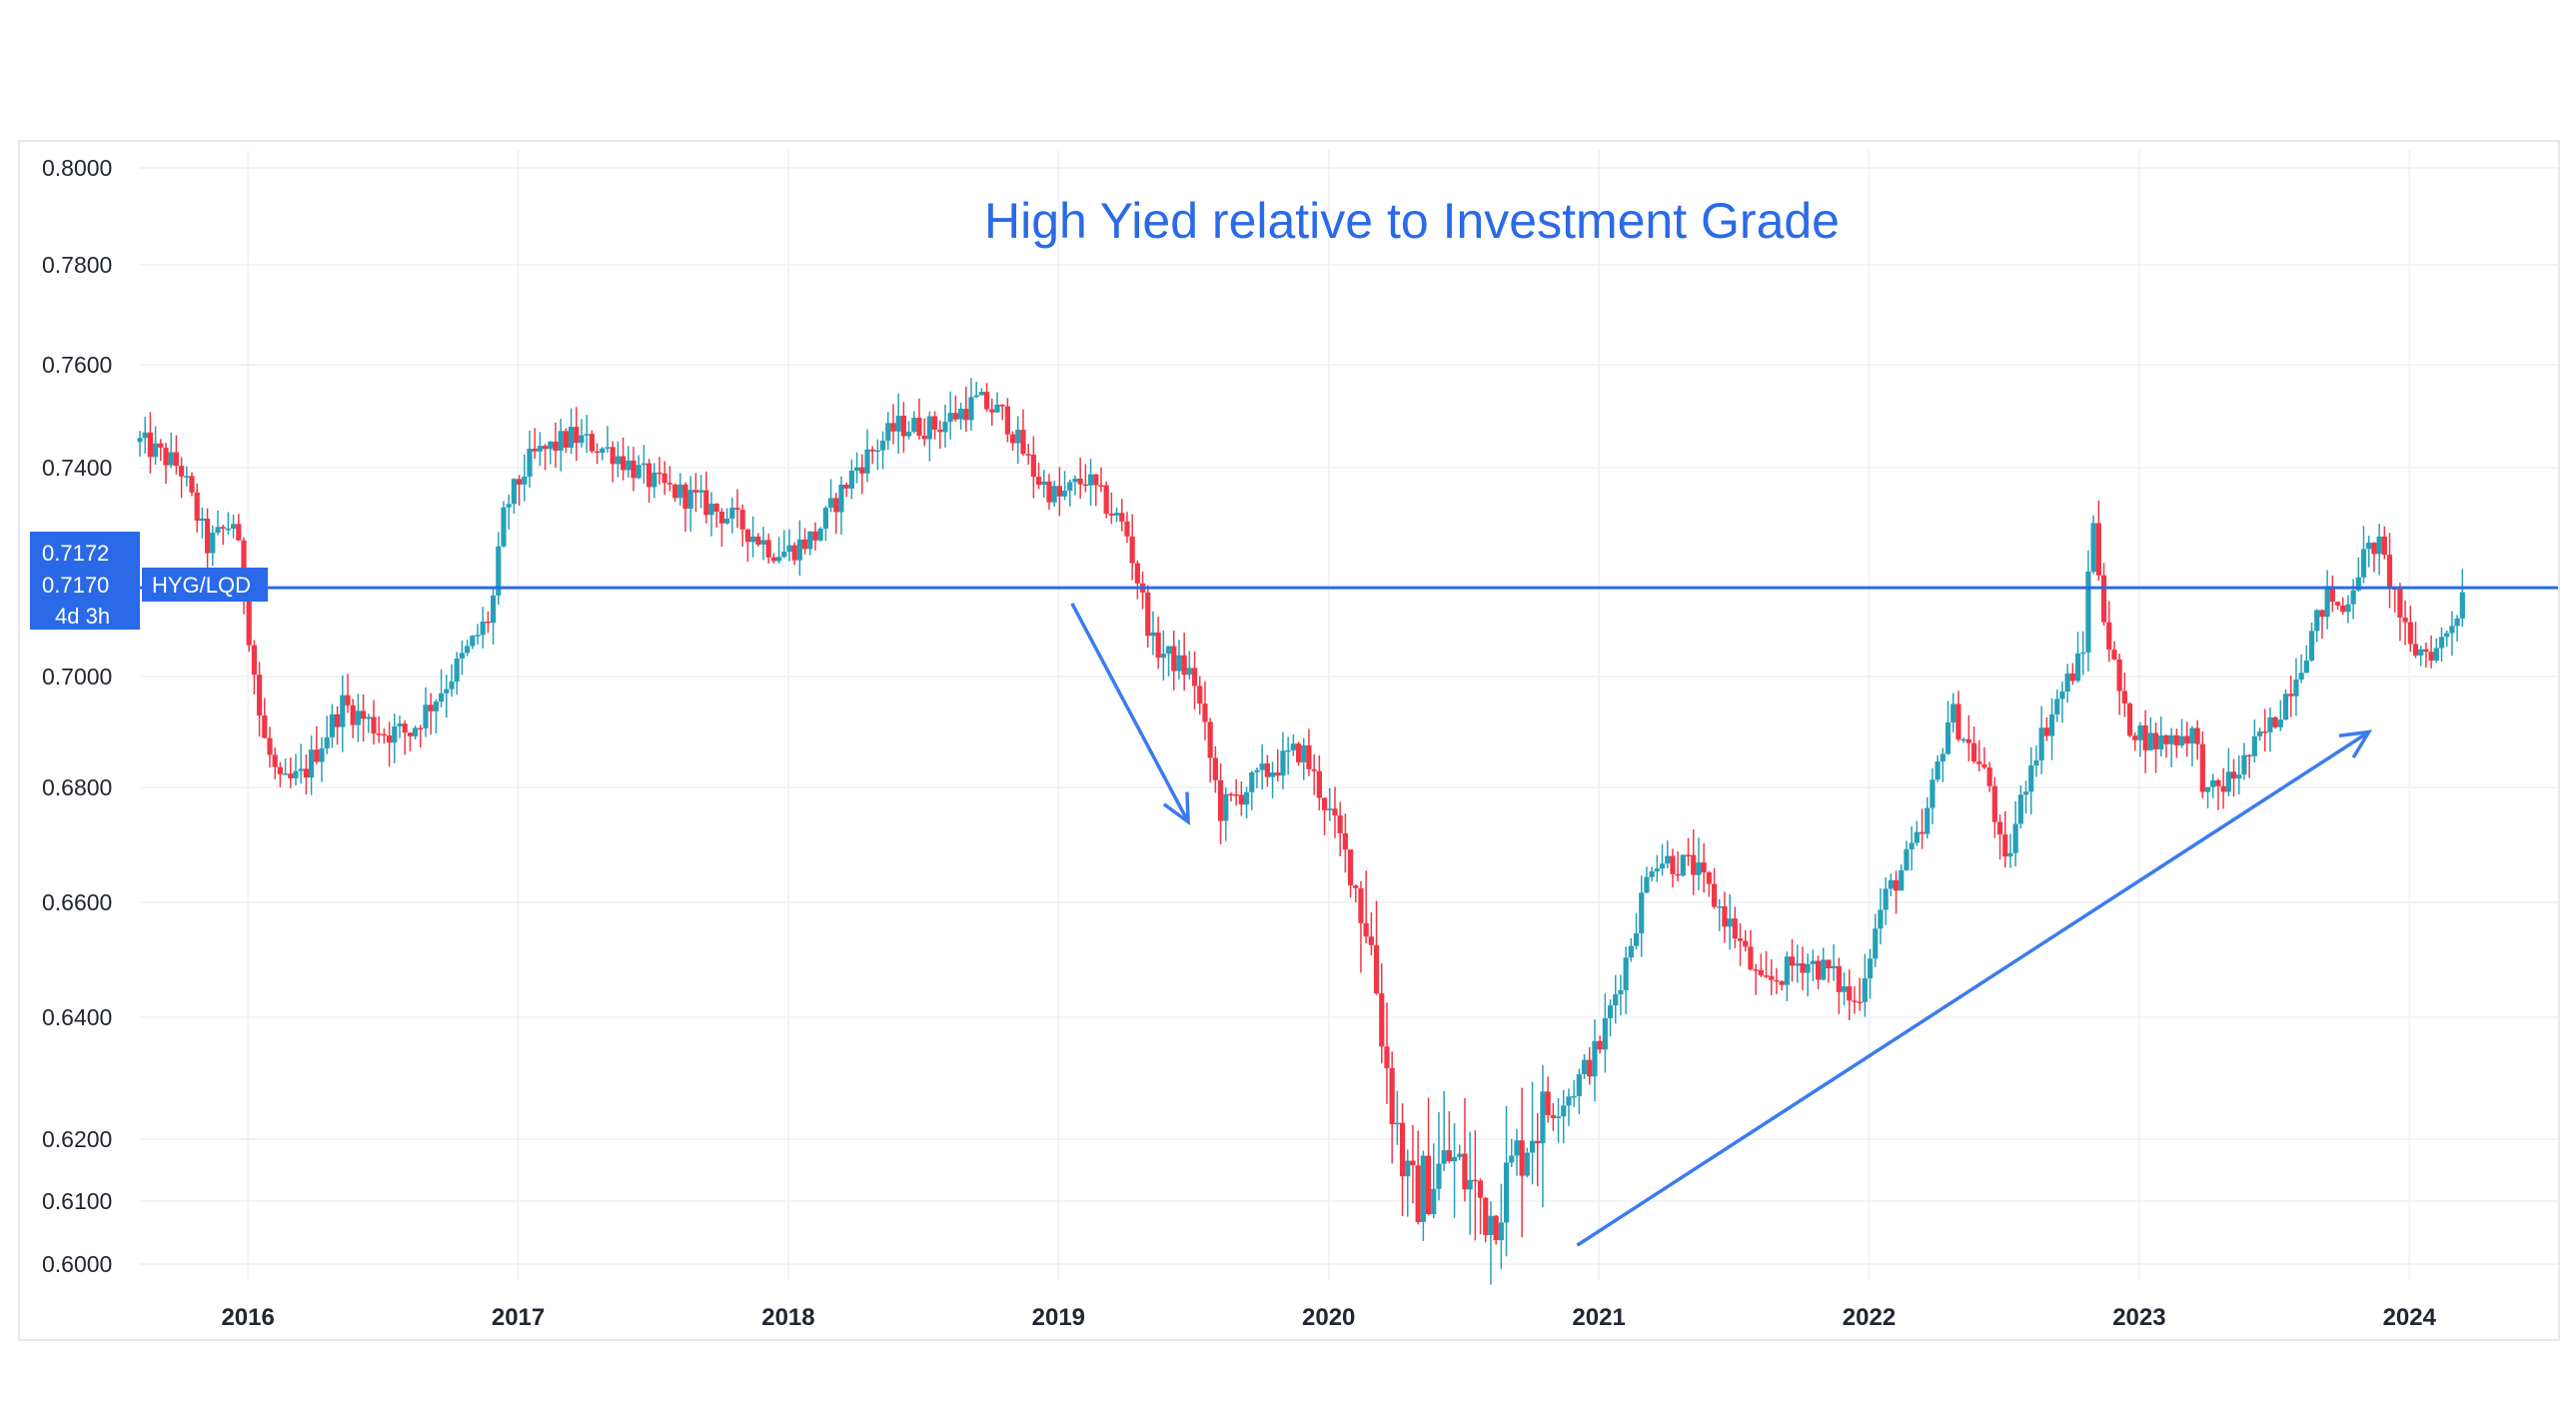 This screenshot has width=2576, height=1407. I want to click on trend-arrow-head, so click(2355, 744).